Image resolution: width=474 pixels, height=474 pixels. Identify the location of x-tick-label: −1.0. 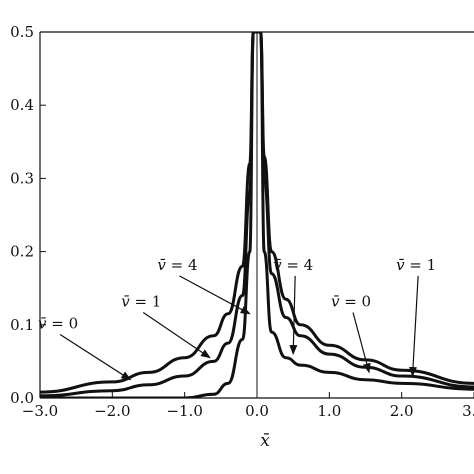
(184, 411).